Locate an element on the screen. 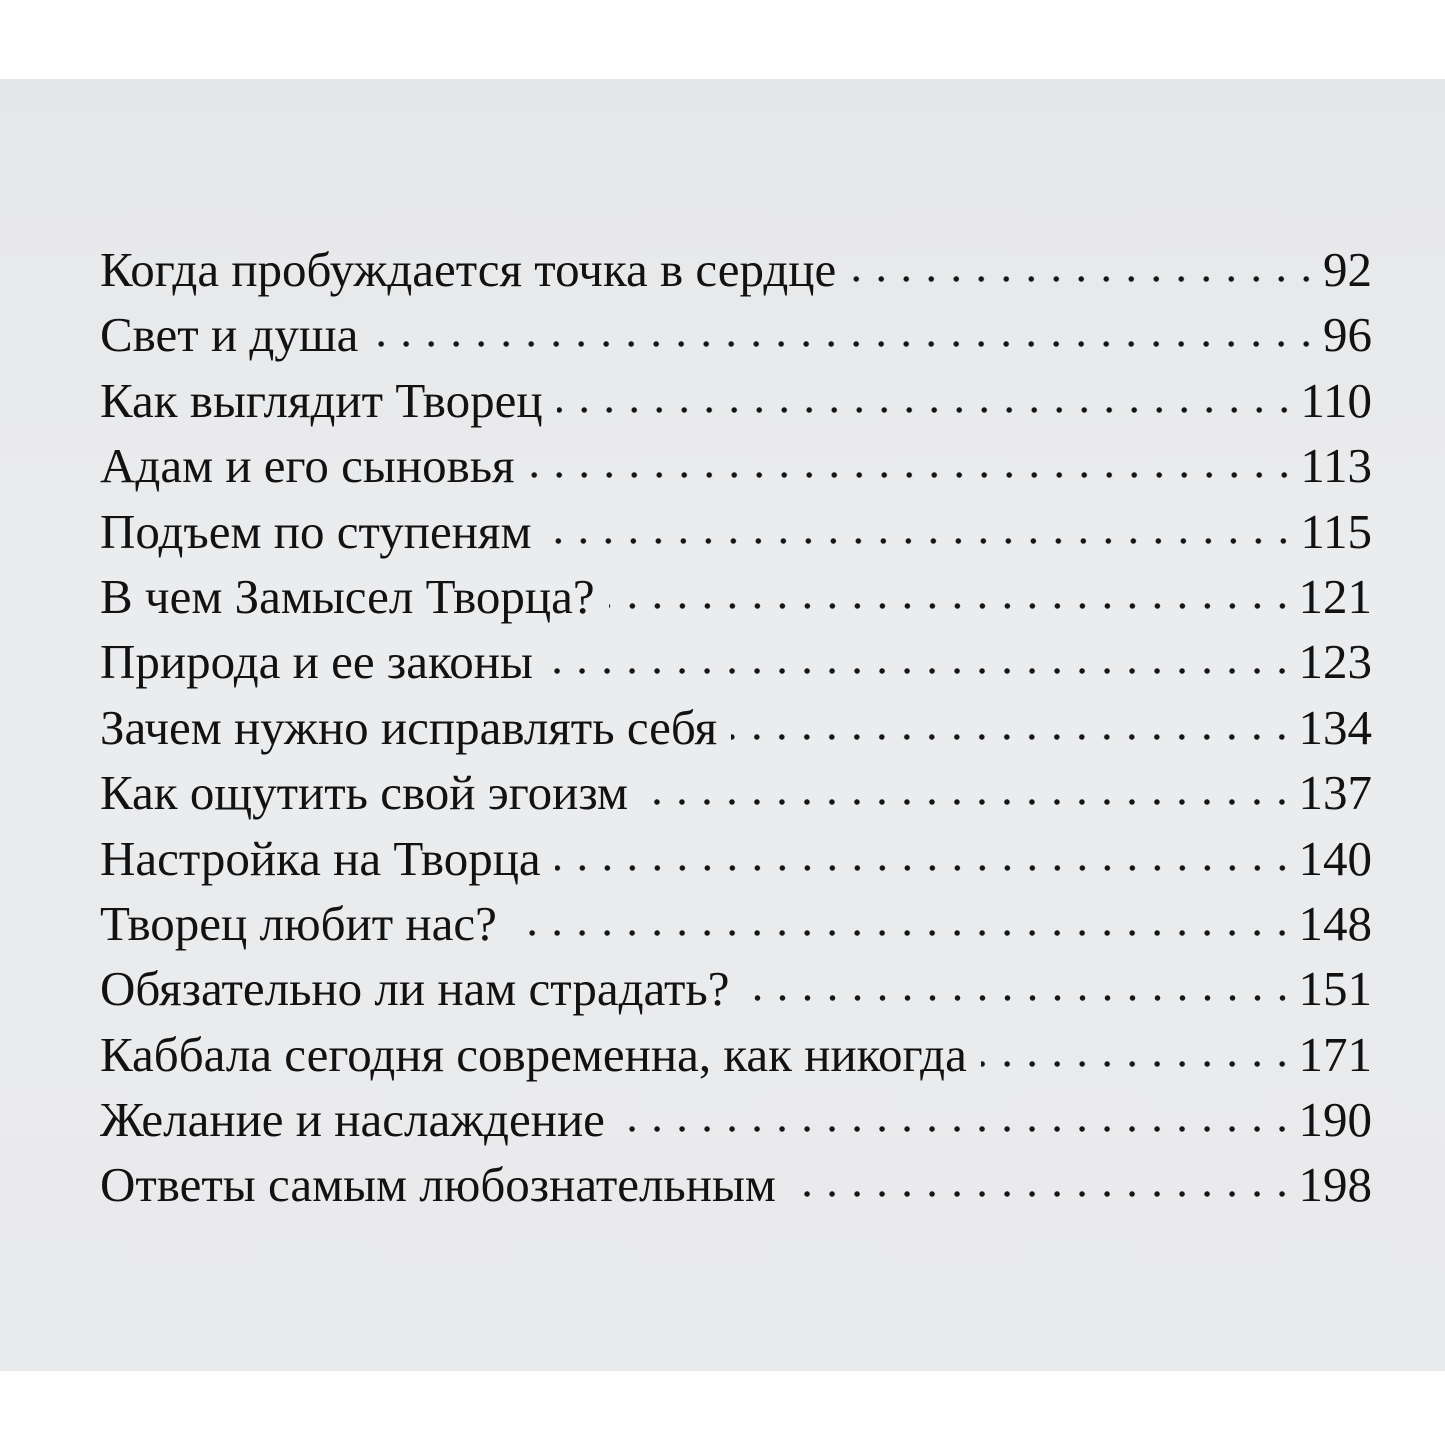 Image resolution: width=1445 pixels, height=1445 pixels. toc-entry-title: Природа и ее законы is located at coordinates (316, 662).